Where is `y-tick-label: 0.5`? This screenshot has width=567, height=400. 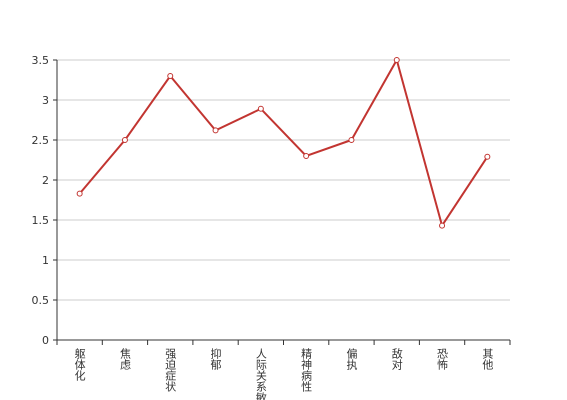
y-tick-label: 0.5 is located at coordinates (41, 300).